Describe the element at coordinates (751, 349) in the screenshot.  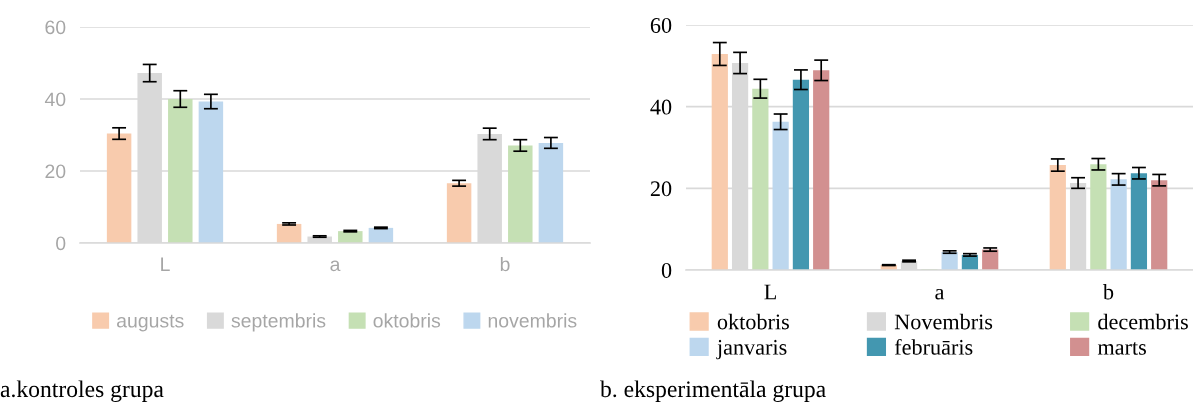
I see `legend-label: janvaris` at that location.